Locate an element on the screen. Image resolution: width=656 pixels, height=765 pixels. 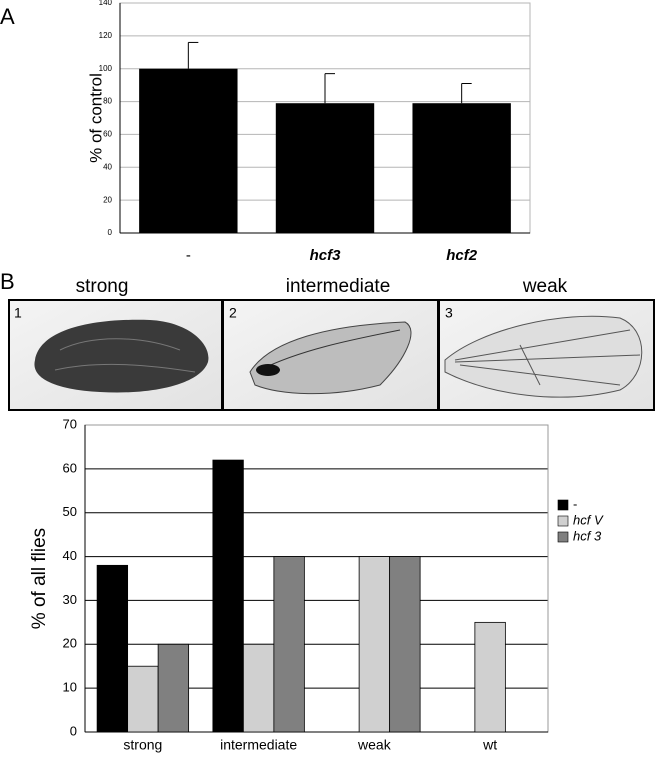
wing-image: 3 is located at coordinates (546, 355).